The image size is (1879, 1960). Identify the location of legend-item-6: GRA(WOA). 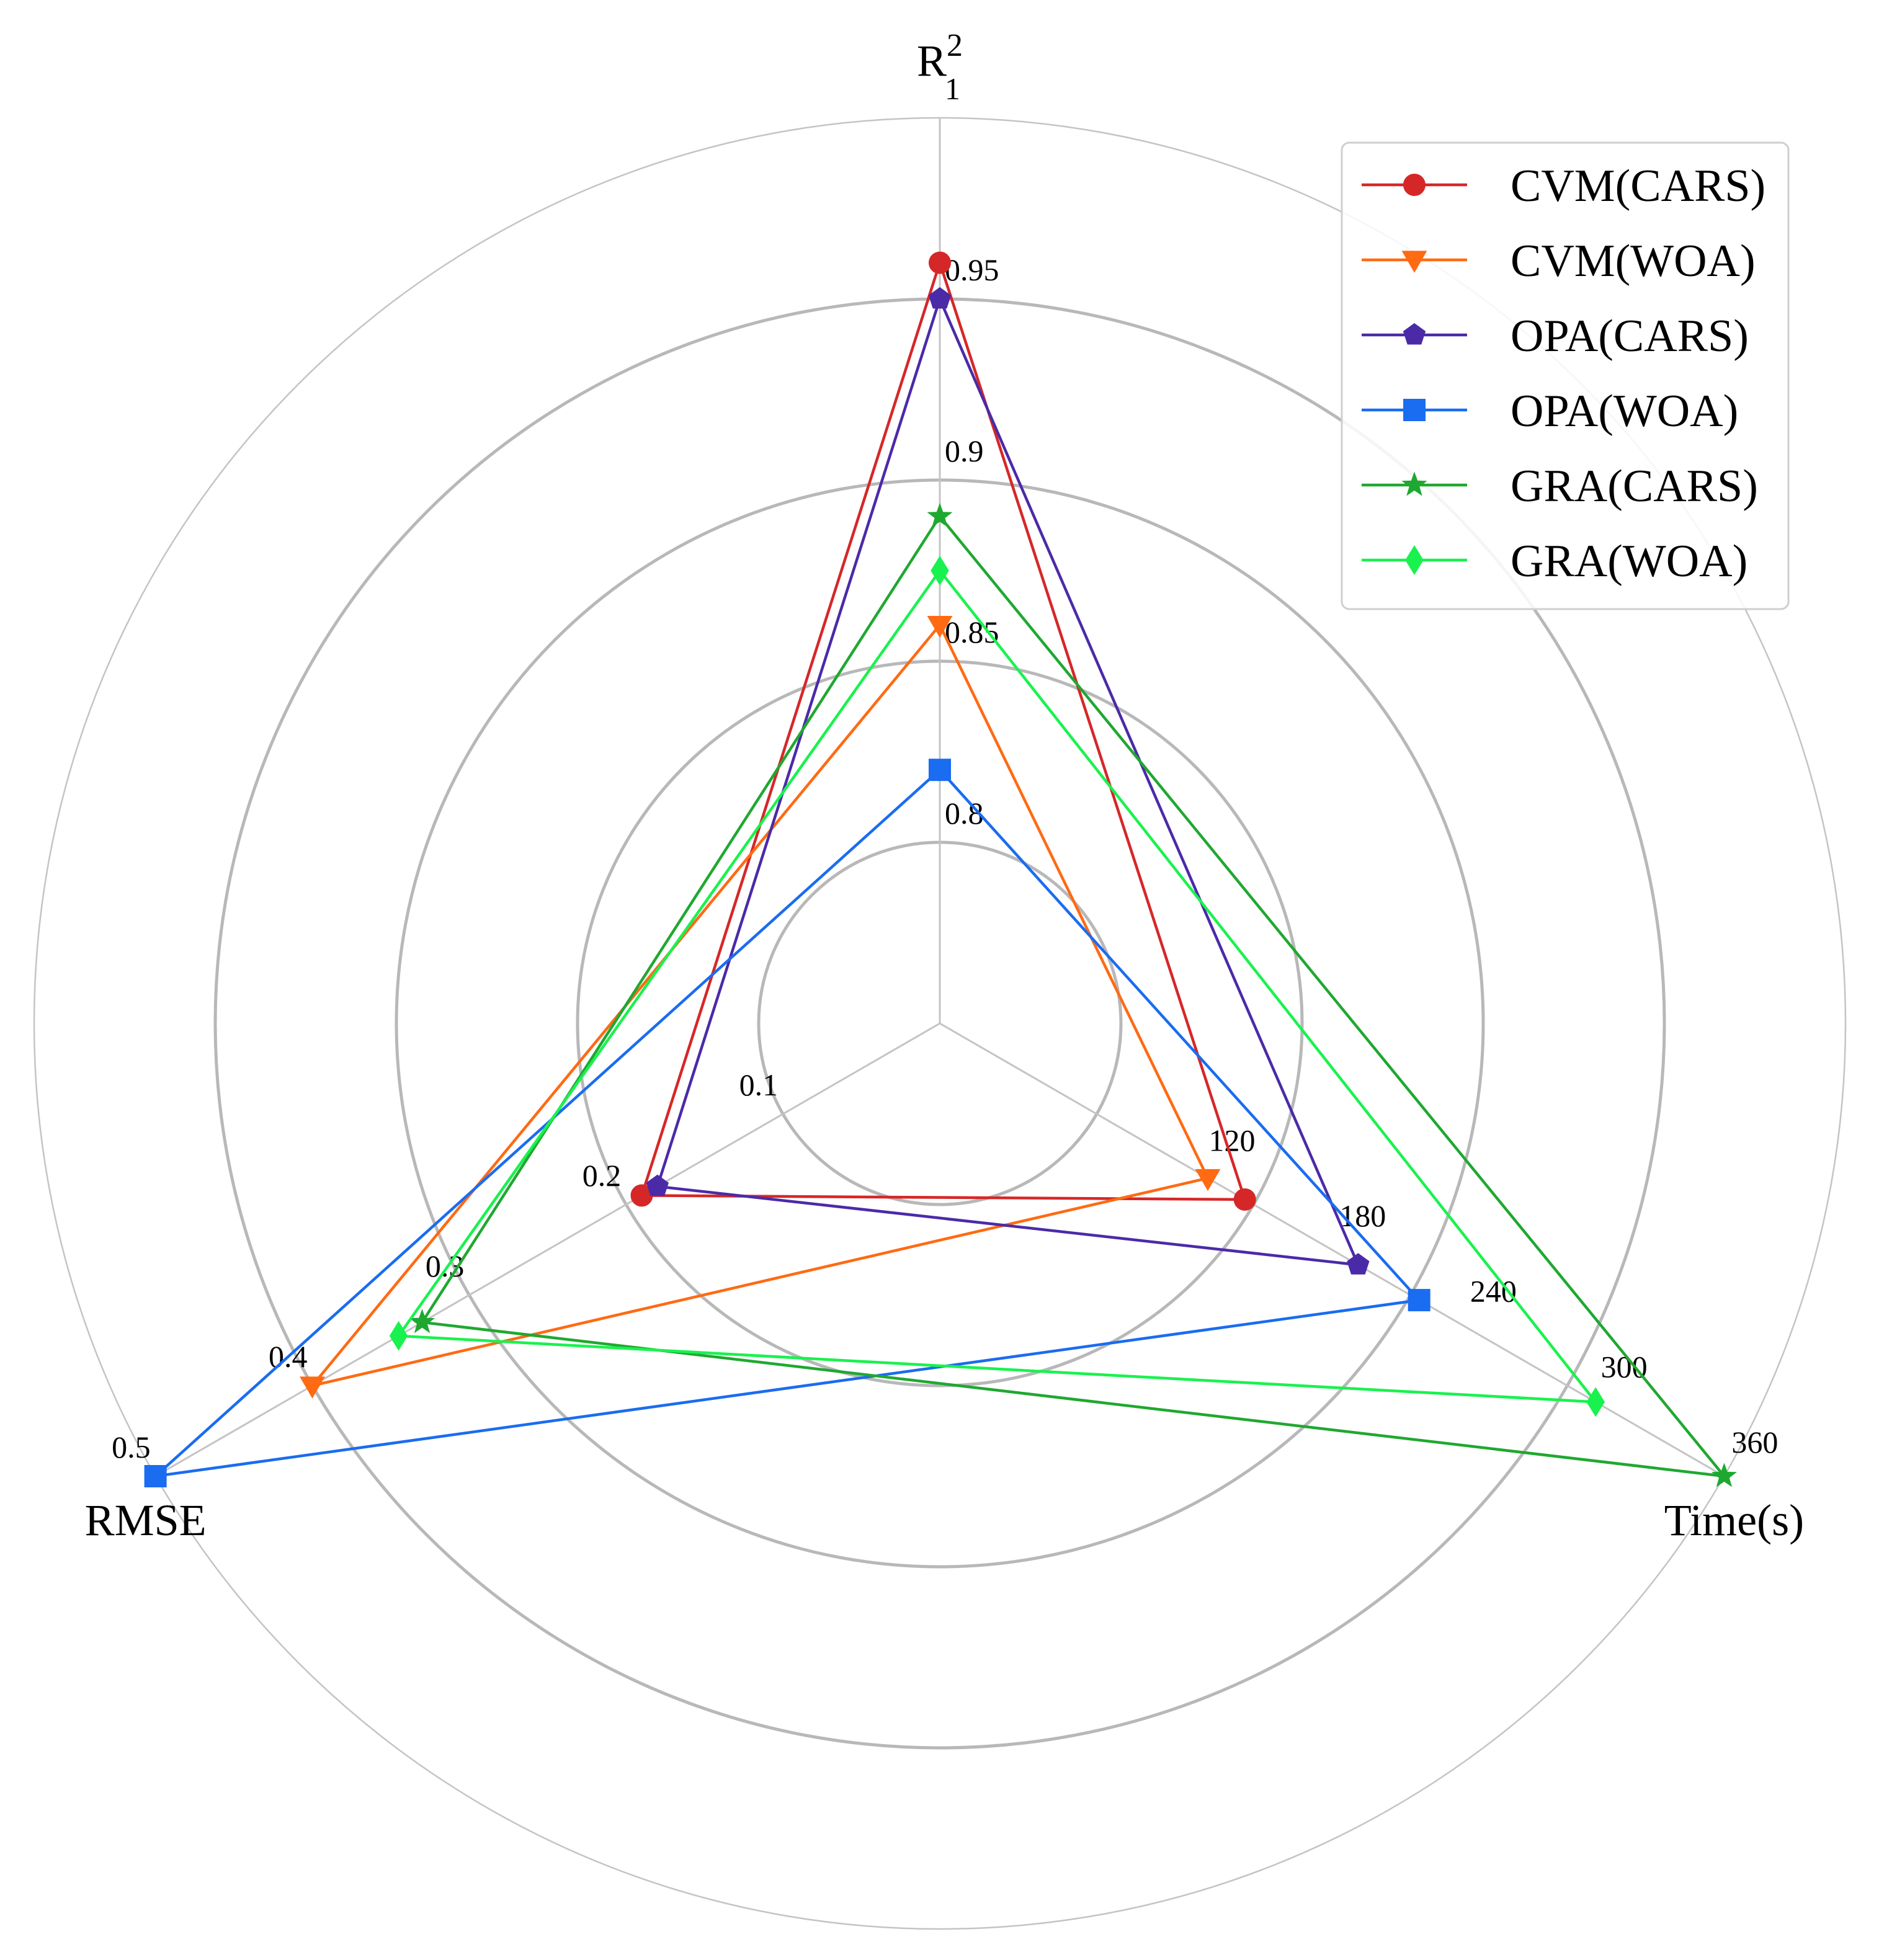
(1554, 561).